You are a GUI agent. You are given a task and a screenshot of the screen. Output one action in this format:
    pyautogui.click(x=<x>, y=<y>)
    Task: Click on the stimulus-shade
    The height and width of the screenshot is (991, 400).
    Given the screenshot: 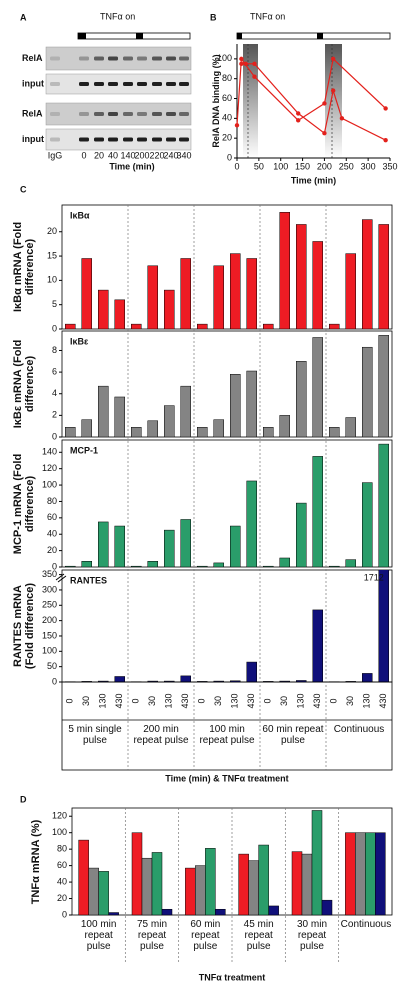 What is the action you would take?
    pyautogui.click(x=333, y=101)
    